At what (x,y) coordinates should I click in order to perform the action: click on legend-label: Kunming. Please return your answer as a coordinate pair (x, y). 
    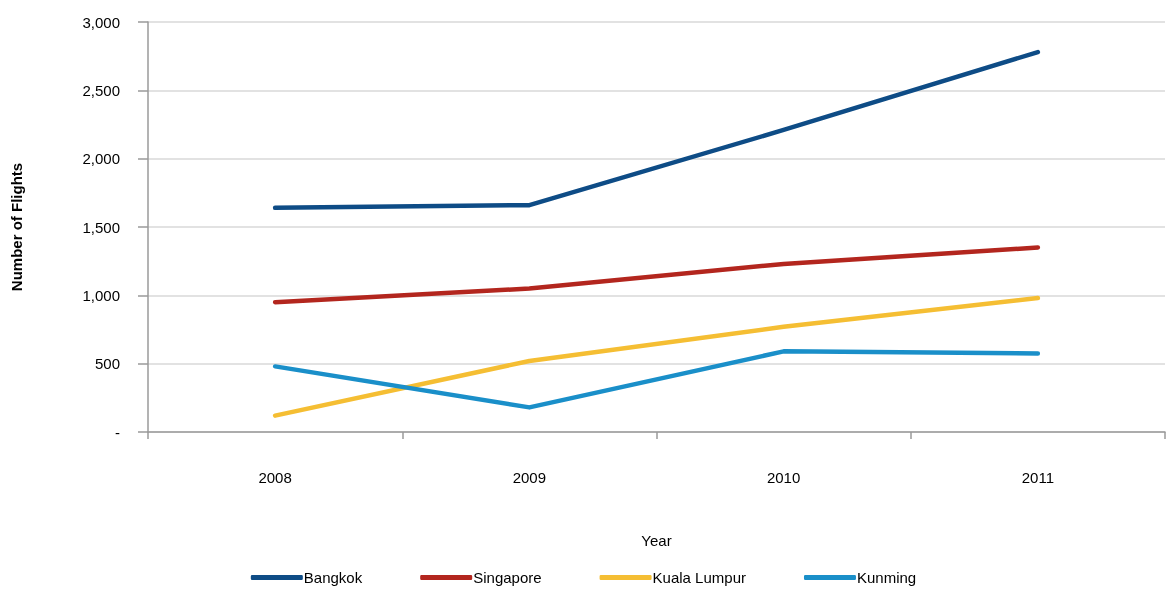
    Looking at the image, I should click on (886, 577).